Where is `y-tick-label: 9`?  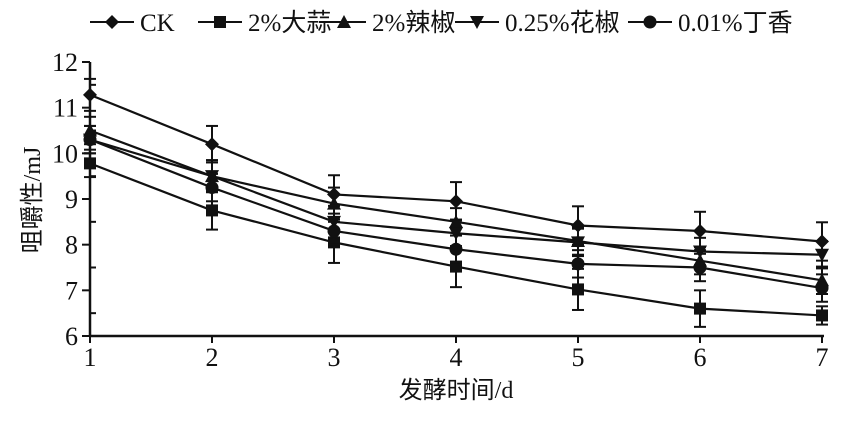
y-tick-label: 9 is located at coordinates (71, 199).